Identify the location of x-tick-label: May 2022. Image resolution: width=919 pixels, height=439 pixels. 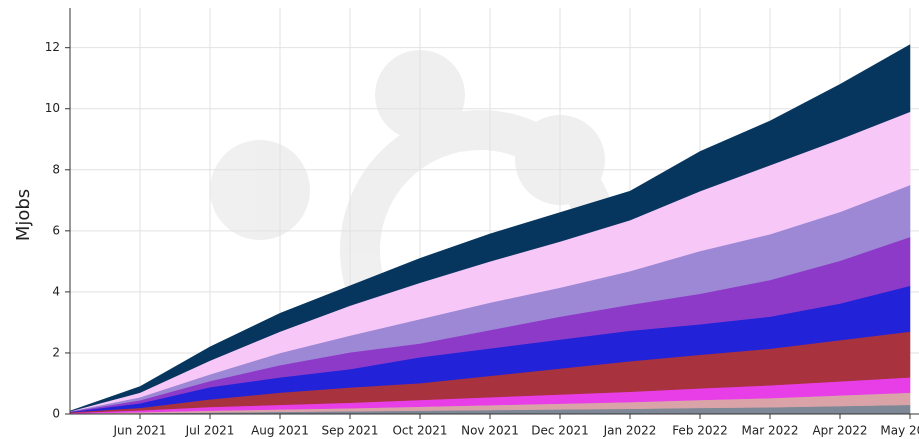
(899, 431).